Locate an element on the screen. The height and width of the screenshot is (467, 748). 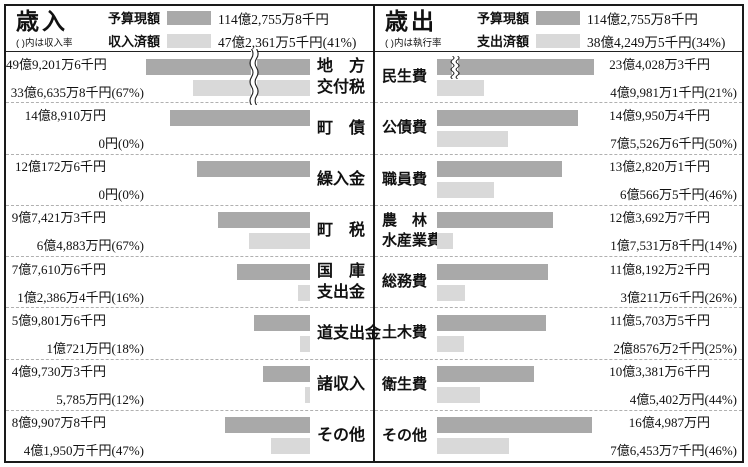
paid-amount: 0円(0%) is located at coordinates (121, 143).